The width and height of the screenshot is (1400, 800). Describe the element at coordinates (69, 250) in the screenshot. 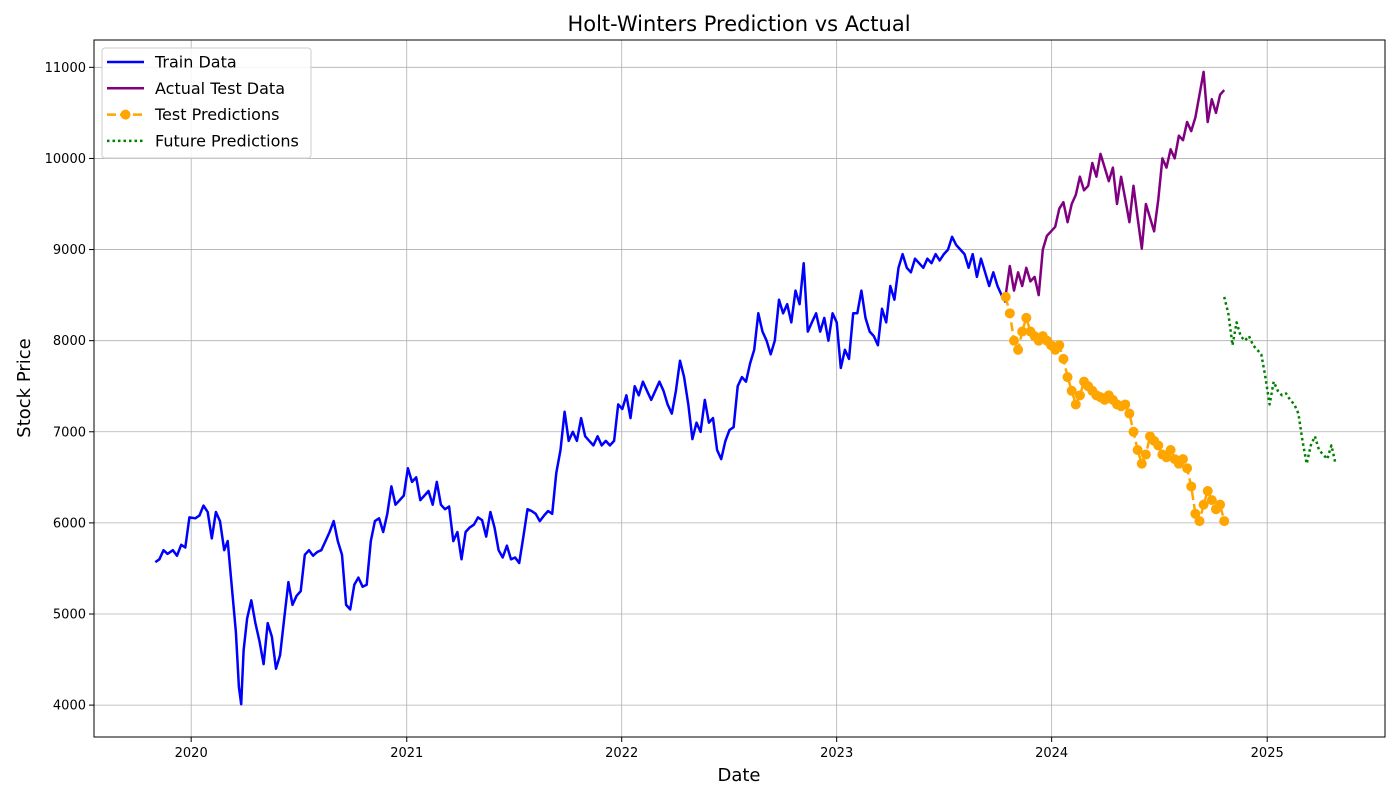

I see `y-tick-label: 9000` at that location.